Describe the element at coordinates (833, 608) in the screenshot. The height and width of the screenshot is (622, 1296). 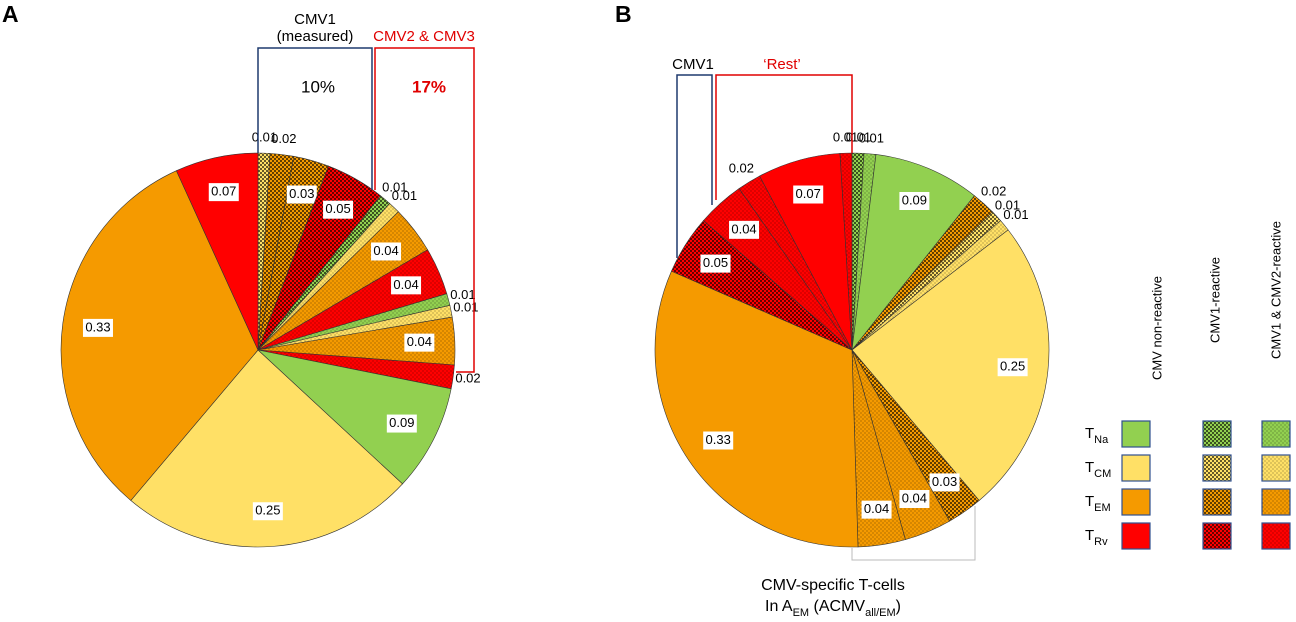
I see `annotation: In AEM (ACMVall/EM)` at that location.